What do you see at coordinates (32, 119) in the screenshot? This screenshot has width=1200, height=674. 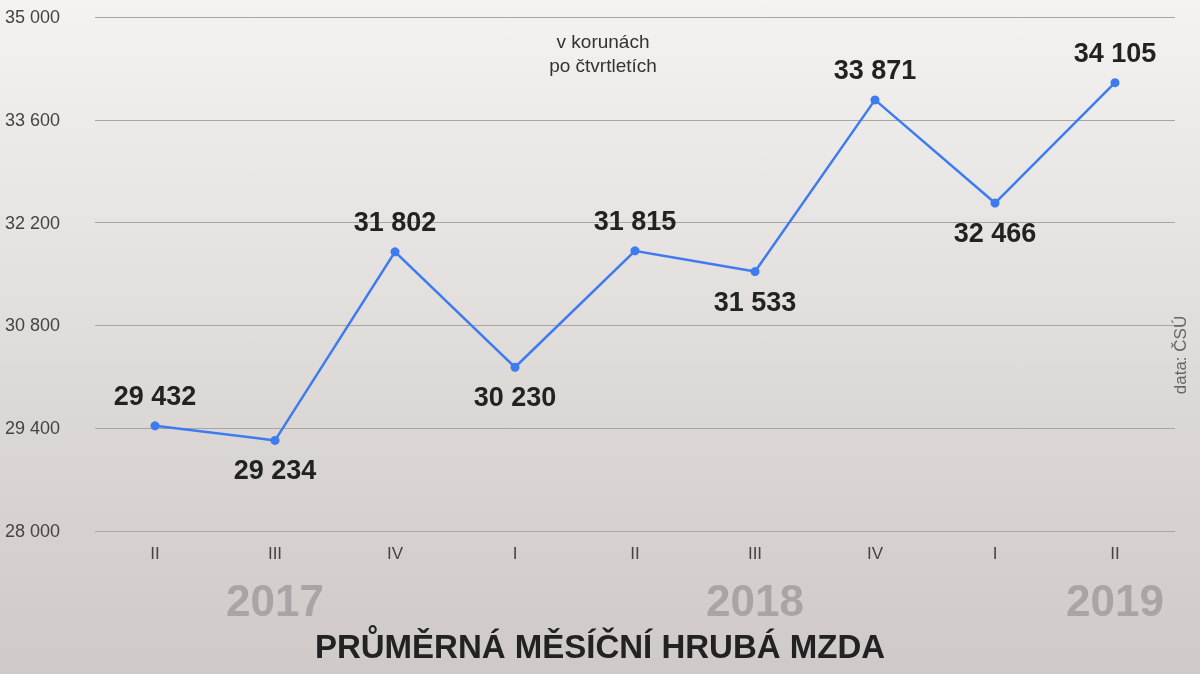 I see `y-tick-label: 33 600` at bounding box center [32, 119].